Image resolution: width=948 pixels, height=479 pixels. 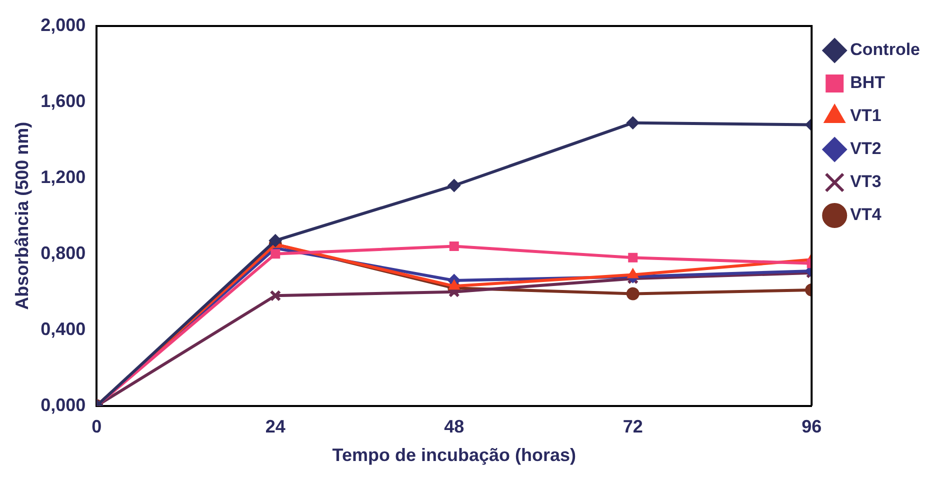 I want to click on x-tick-label: 48, so click(x=454, y=426).